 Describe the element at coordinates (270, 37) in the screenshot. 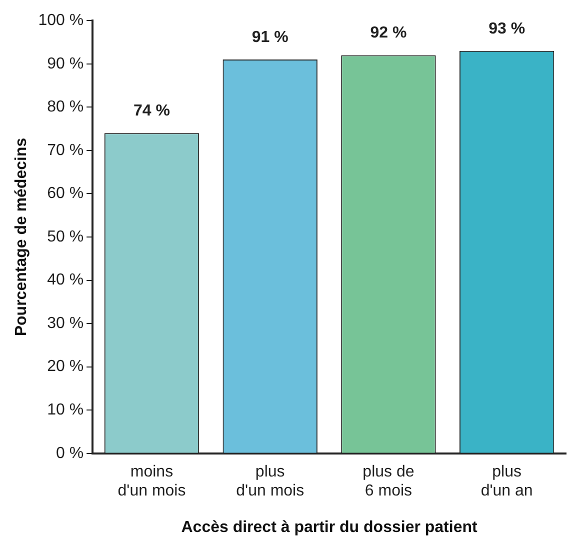

I see `data-label: 91 %` at that location.